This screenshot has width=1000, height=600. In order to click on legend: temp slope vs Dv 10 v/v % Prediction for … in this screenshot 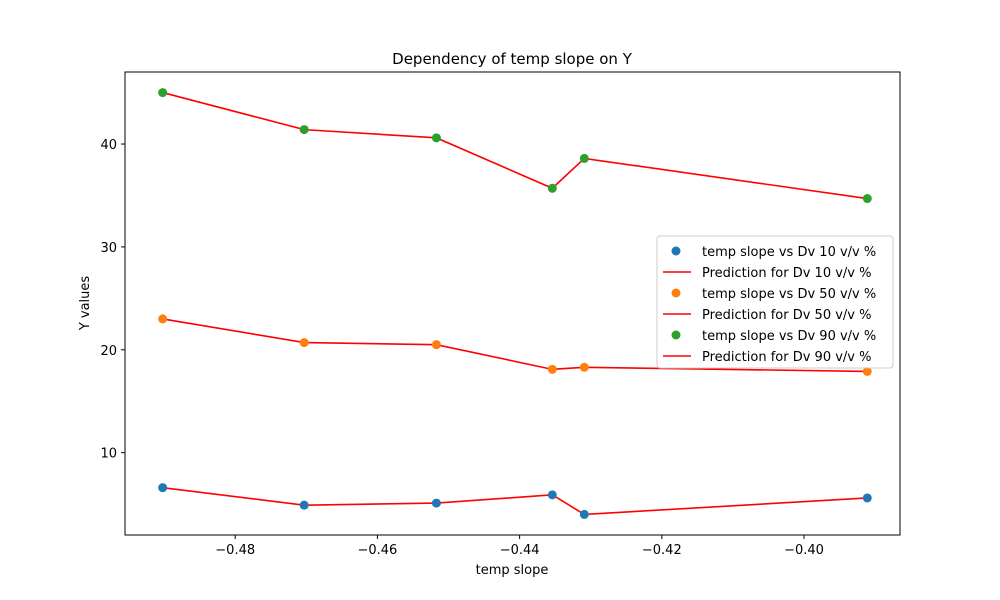, I will do `click(775, 302)`.